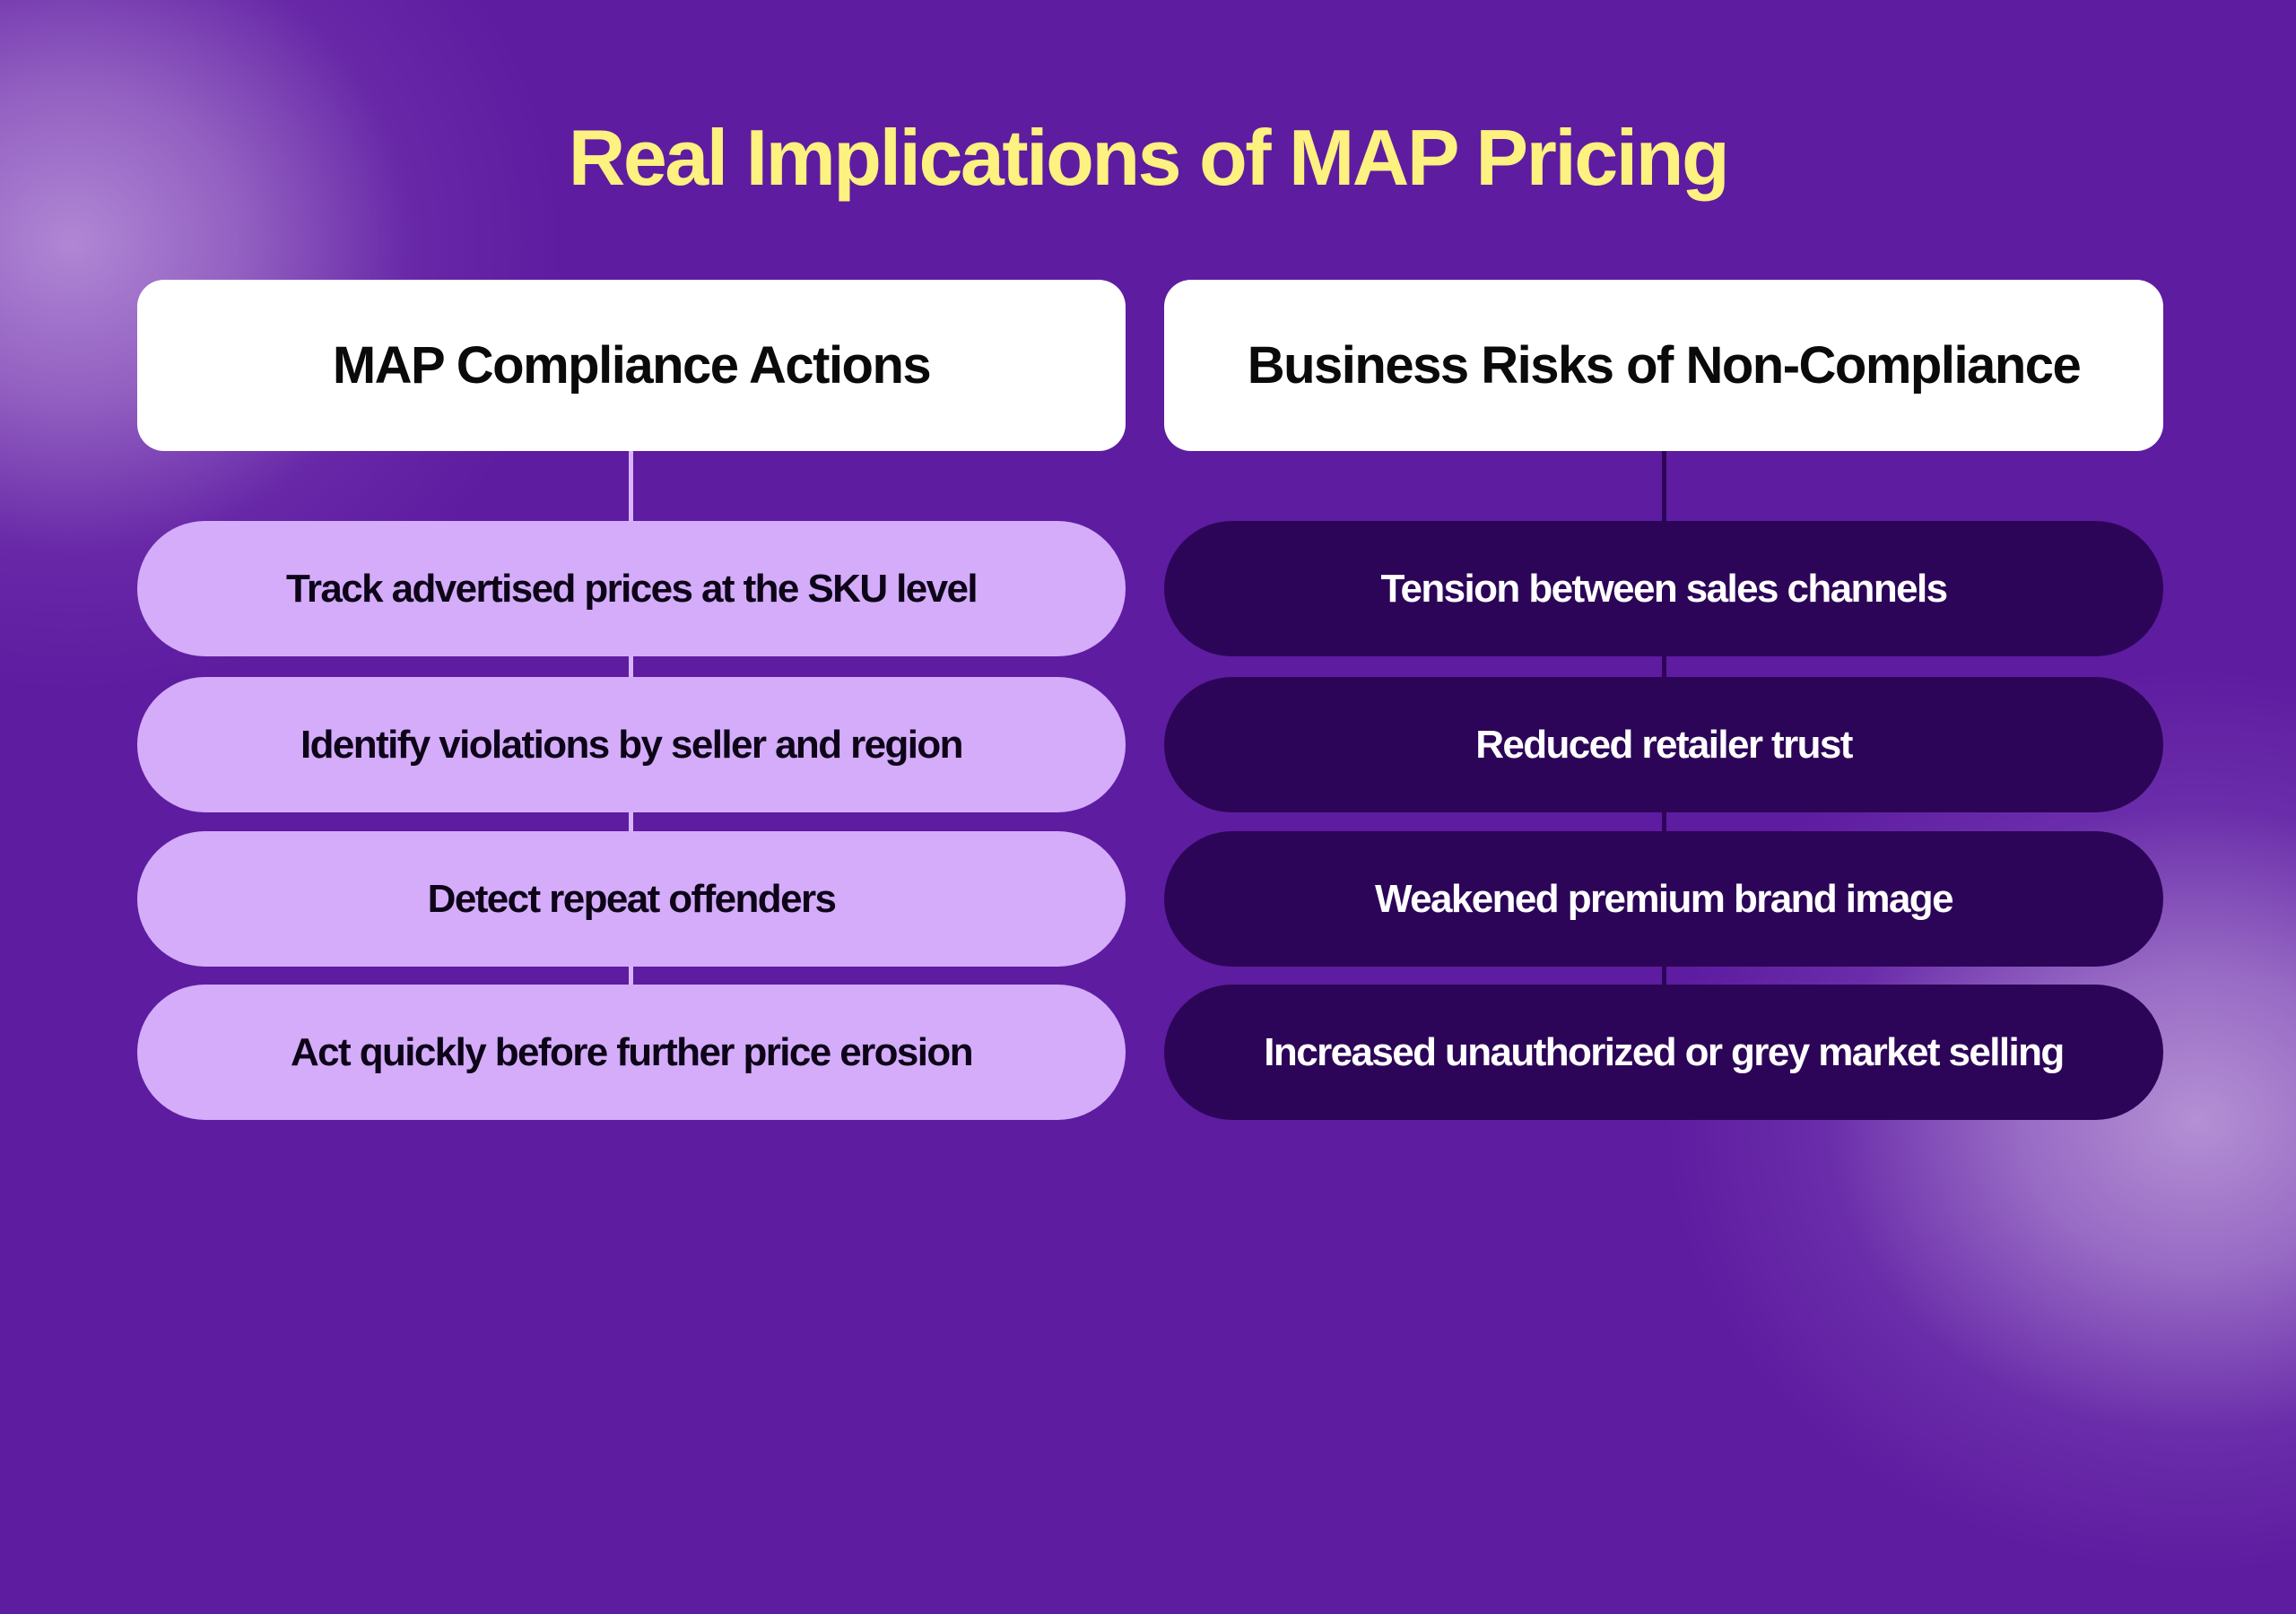 Image resolution: width=2296 pixels, height=1614 pixels. Describe the element at coordinates (1149, 157) in the screenshot. I see `page-title: Real Implications of MAP Pricing` at that location.